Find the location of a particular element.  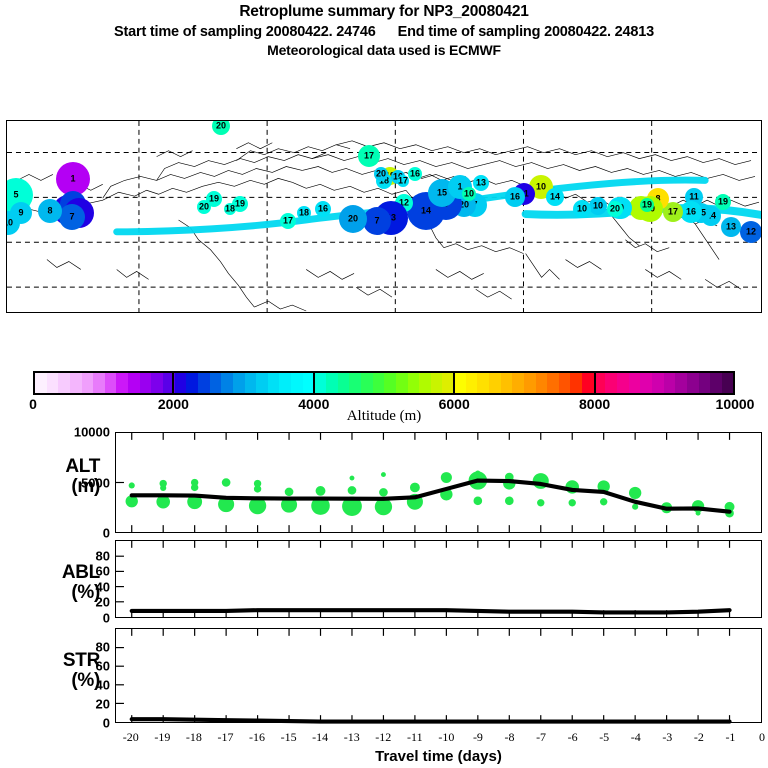

colorbar-tick-label: 4000 is located at coordinates (314, 404).